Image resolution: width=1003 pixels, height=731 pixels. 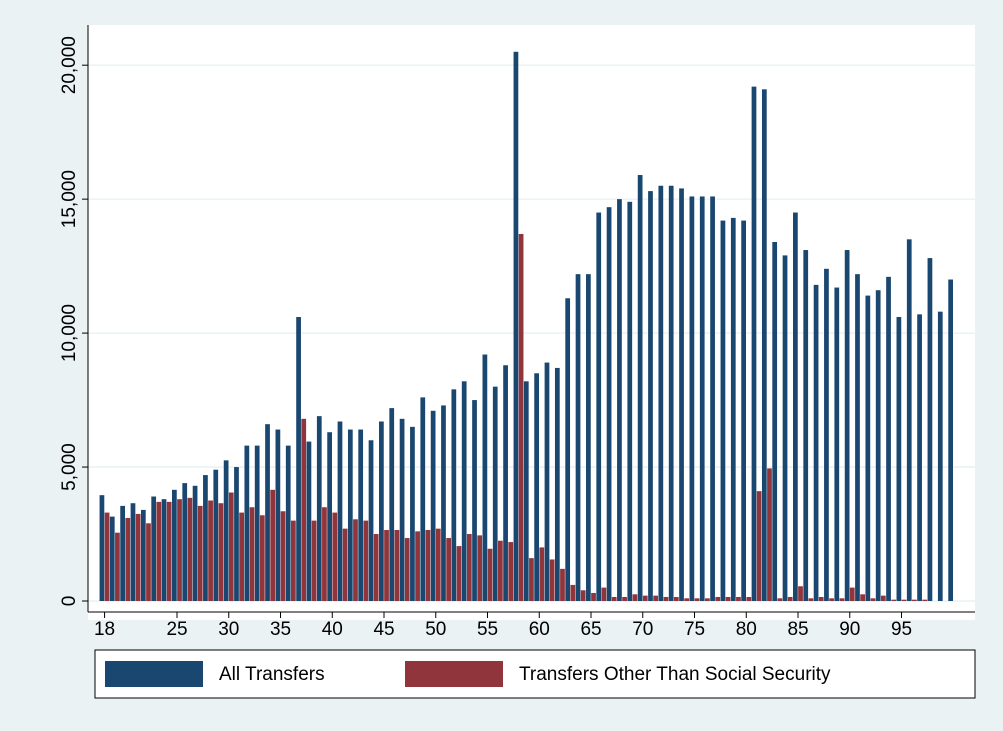 I want to click on x-tick-label: 50, so click(x=435, y=629).